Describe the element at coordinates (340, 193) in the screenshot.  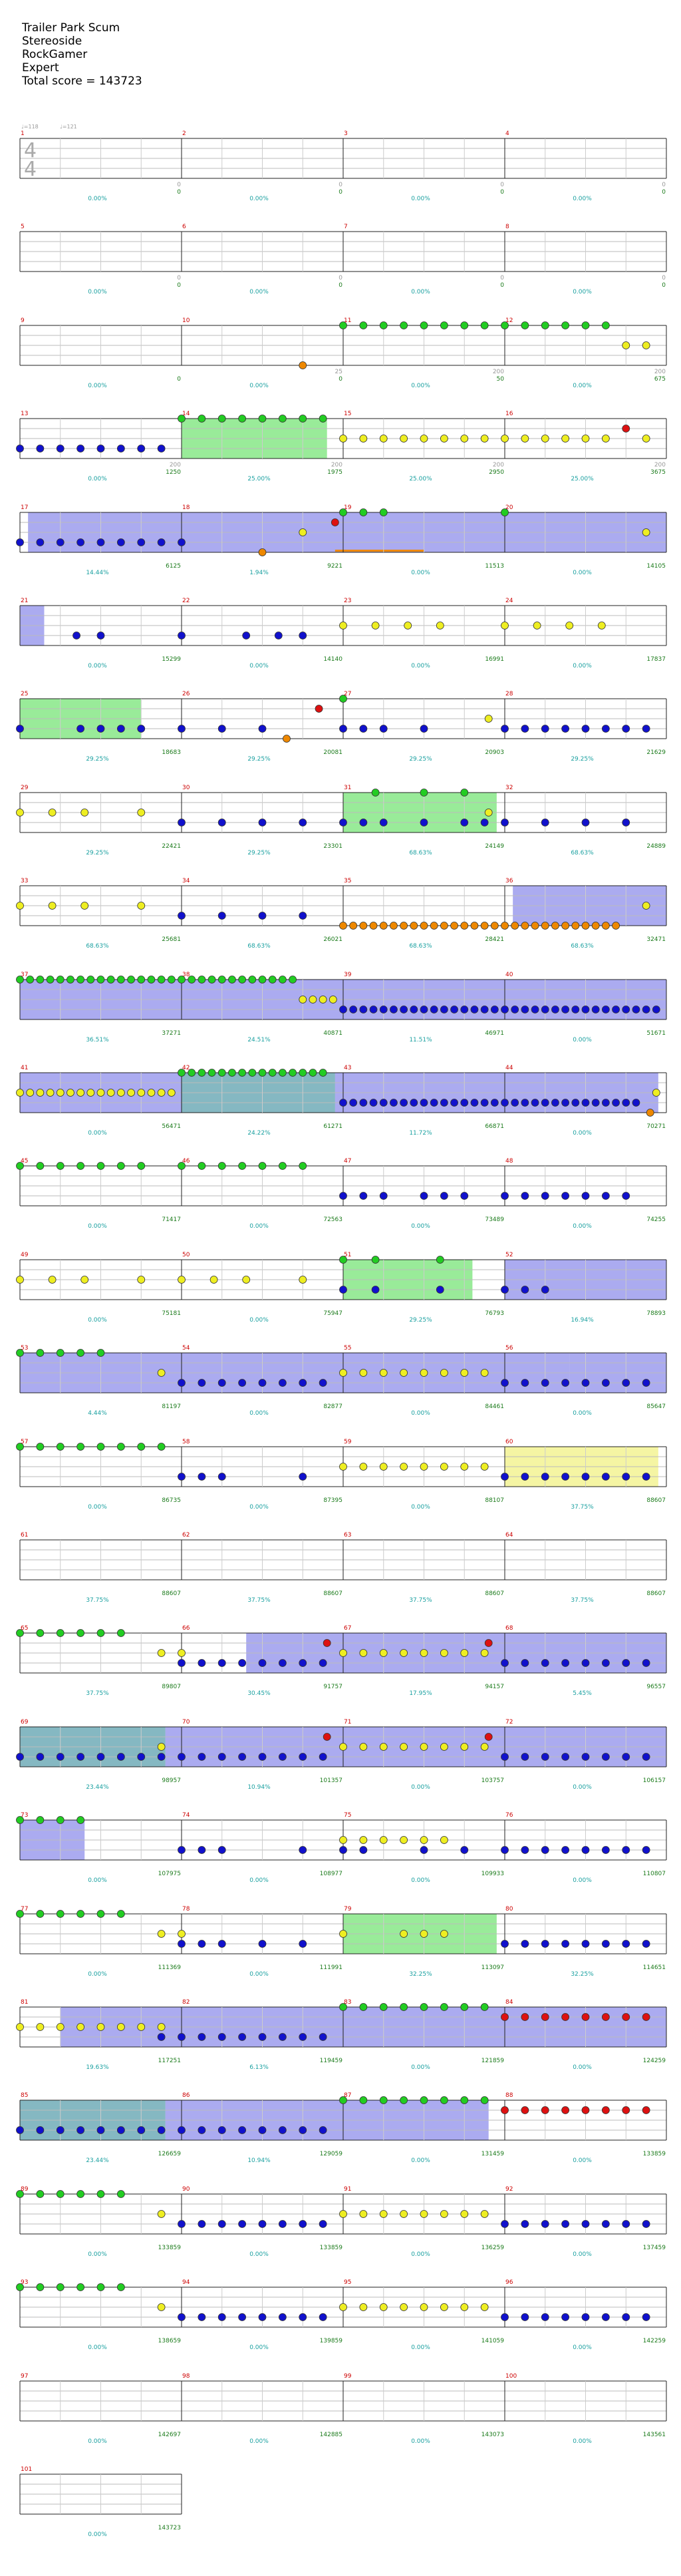
I see `measure-score: 0` at that location.